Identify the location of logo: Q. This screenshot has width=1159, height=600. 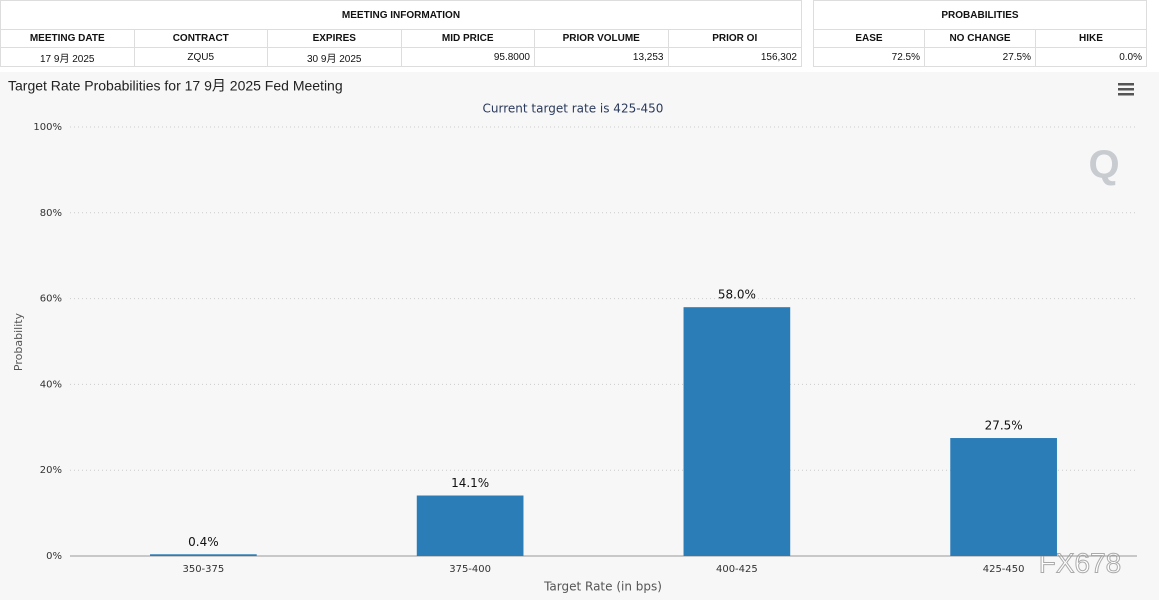
(1103, 165).